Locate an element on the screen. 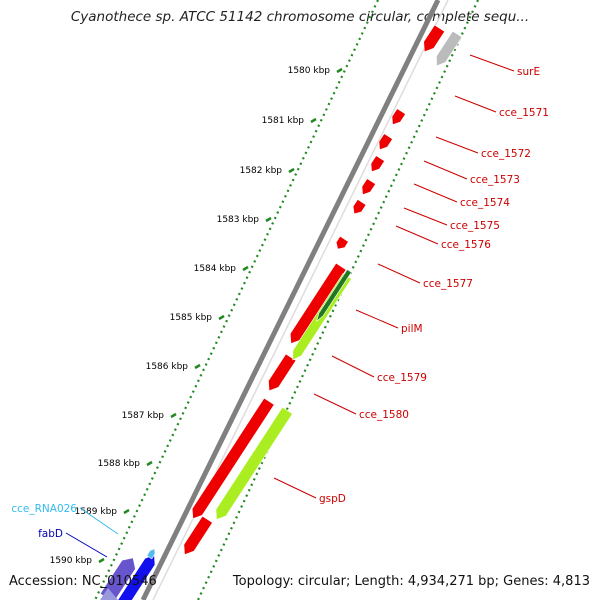 This screenshot has width=600, height=600. gene-label: cce_RNA026 is located at coordinates (44, 509).